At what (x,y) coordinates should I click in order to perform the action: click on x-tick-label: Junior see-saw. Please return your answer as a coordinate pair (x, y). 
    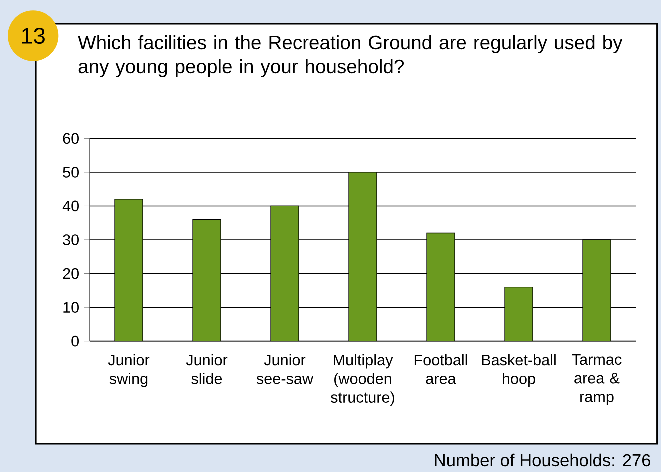
    Looking at the image, I should click on (285, 369).